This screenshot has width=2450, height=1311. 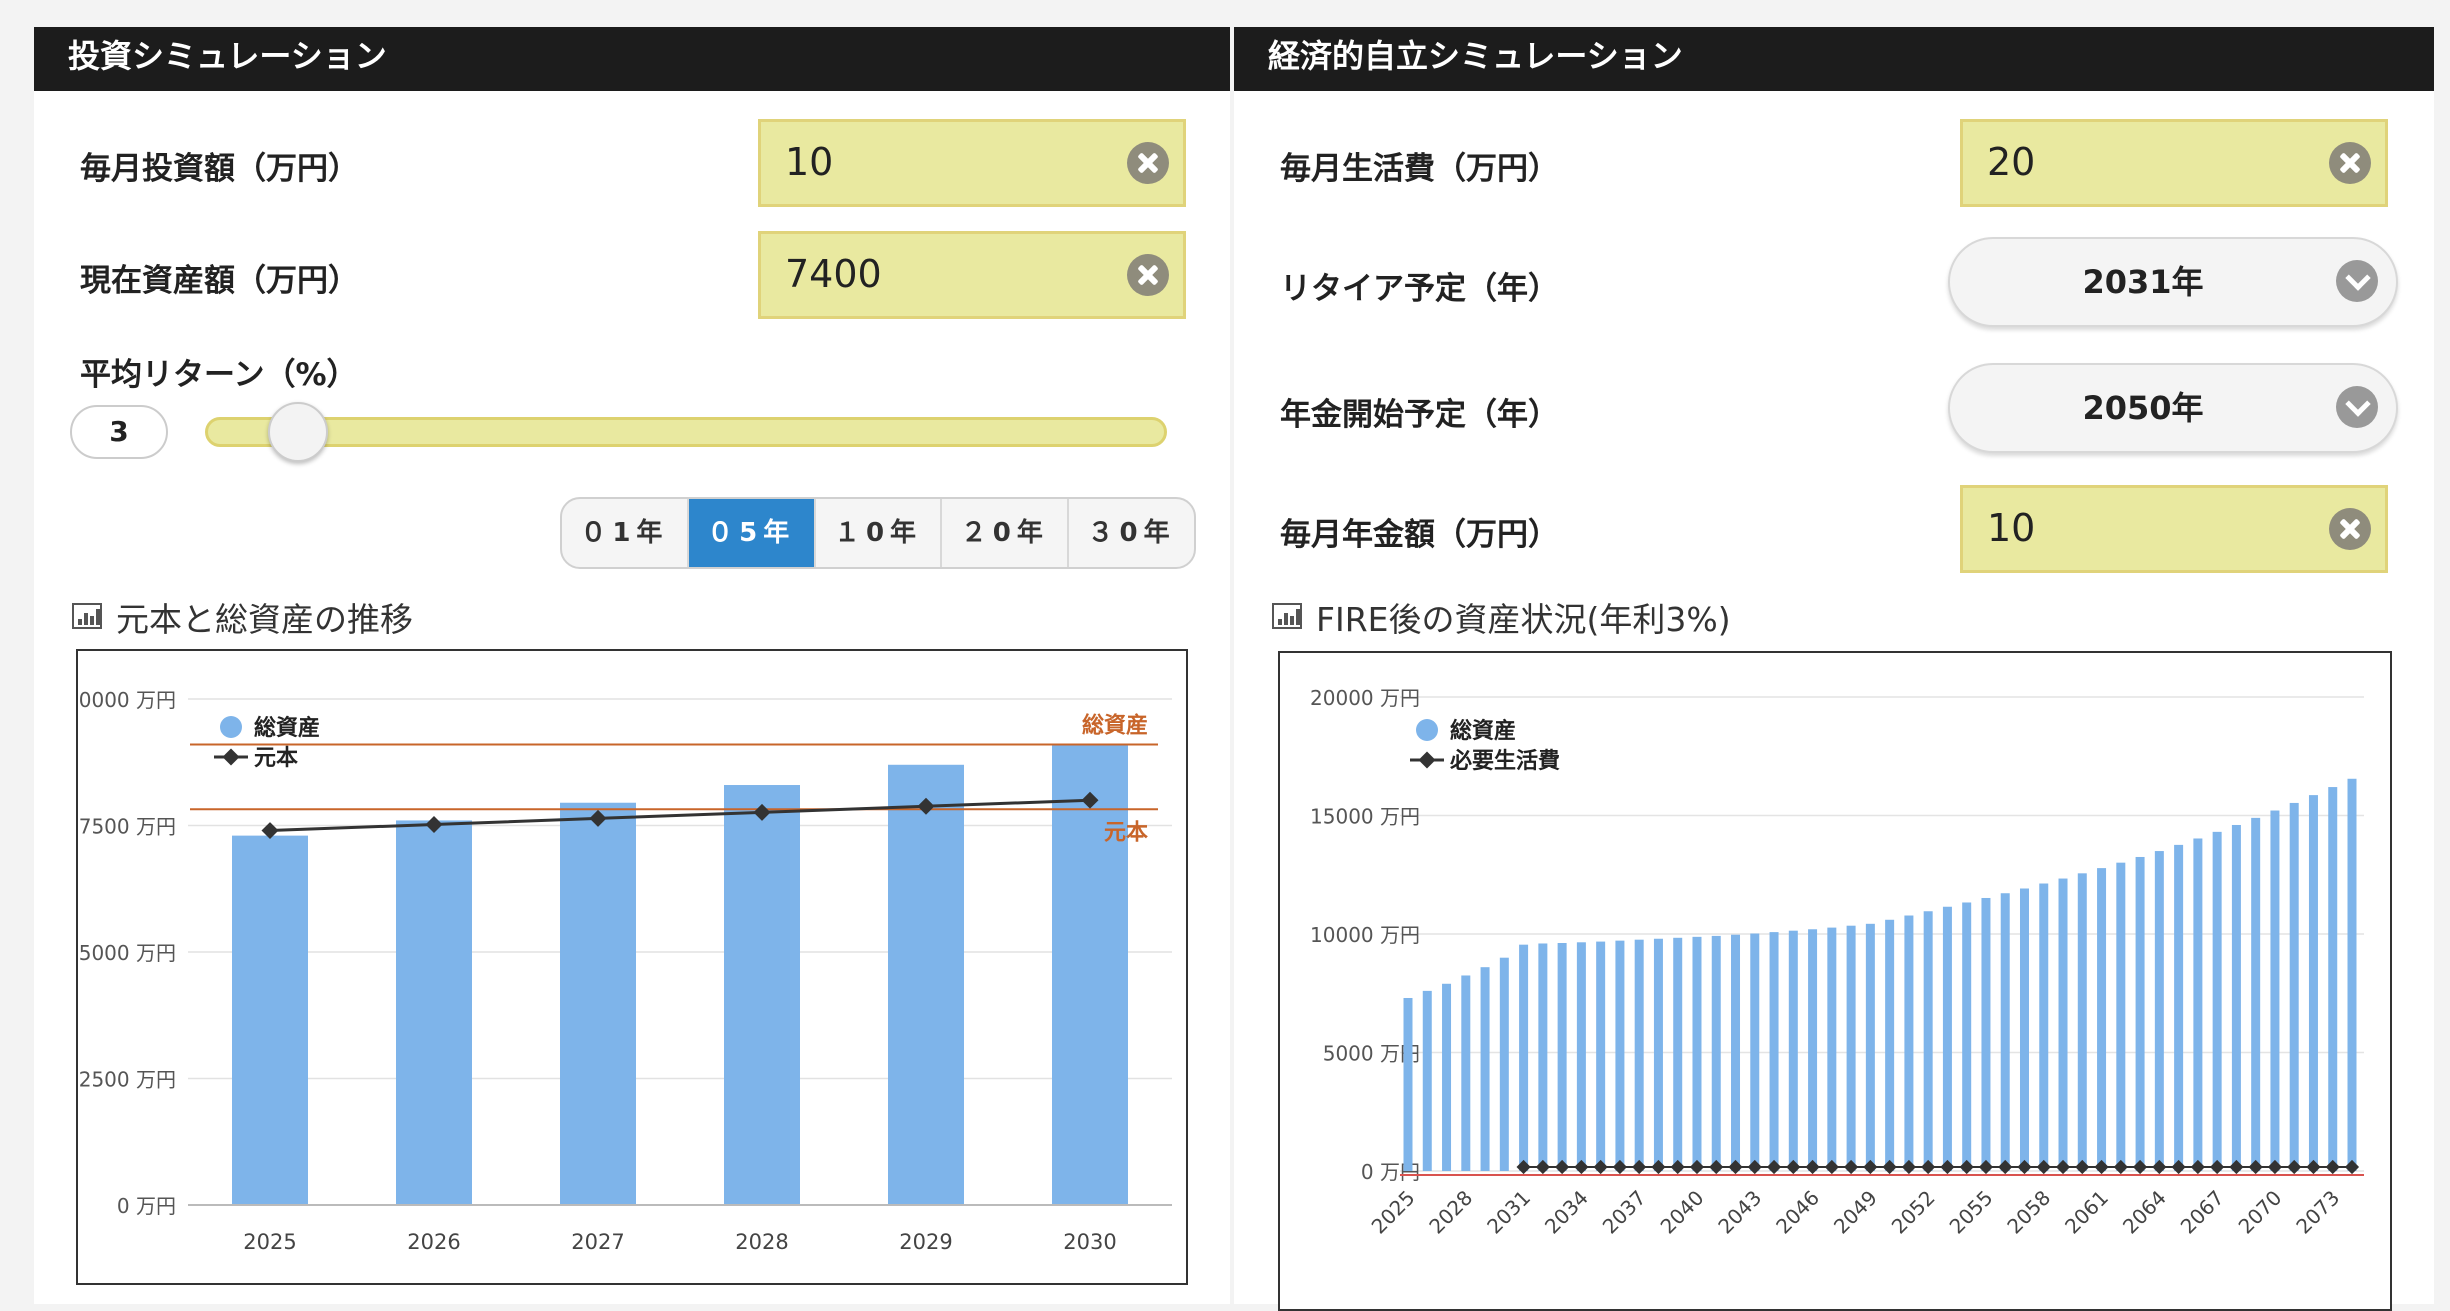 What do you see at coordinates (1393, 1212) in the screenshot?
I see `x-tick-label: 2025` at bounding box center [1393, 1212].